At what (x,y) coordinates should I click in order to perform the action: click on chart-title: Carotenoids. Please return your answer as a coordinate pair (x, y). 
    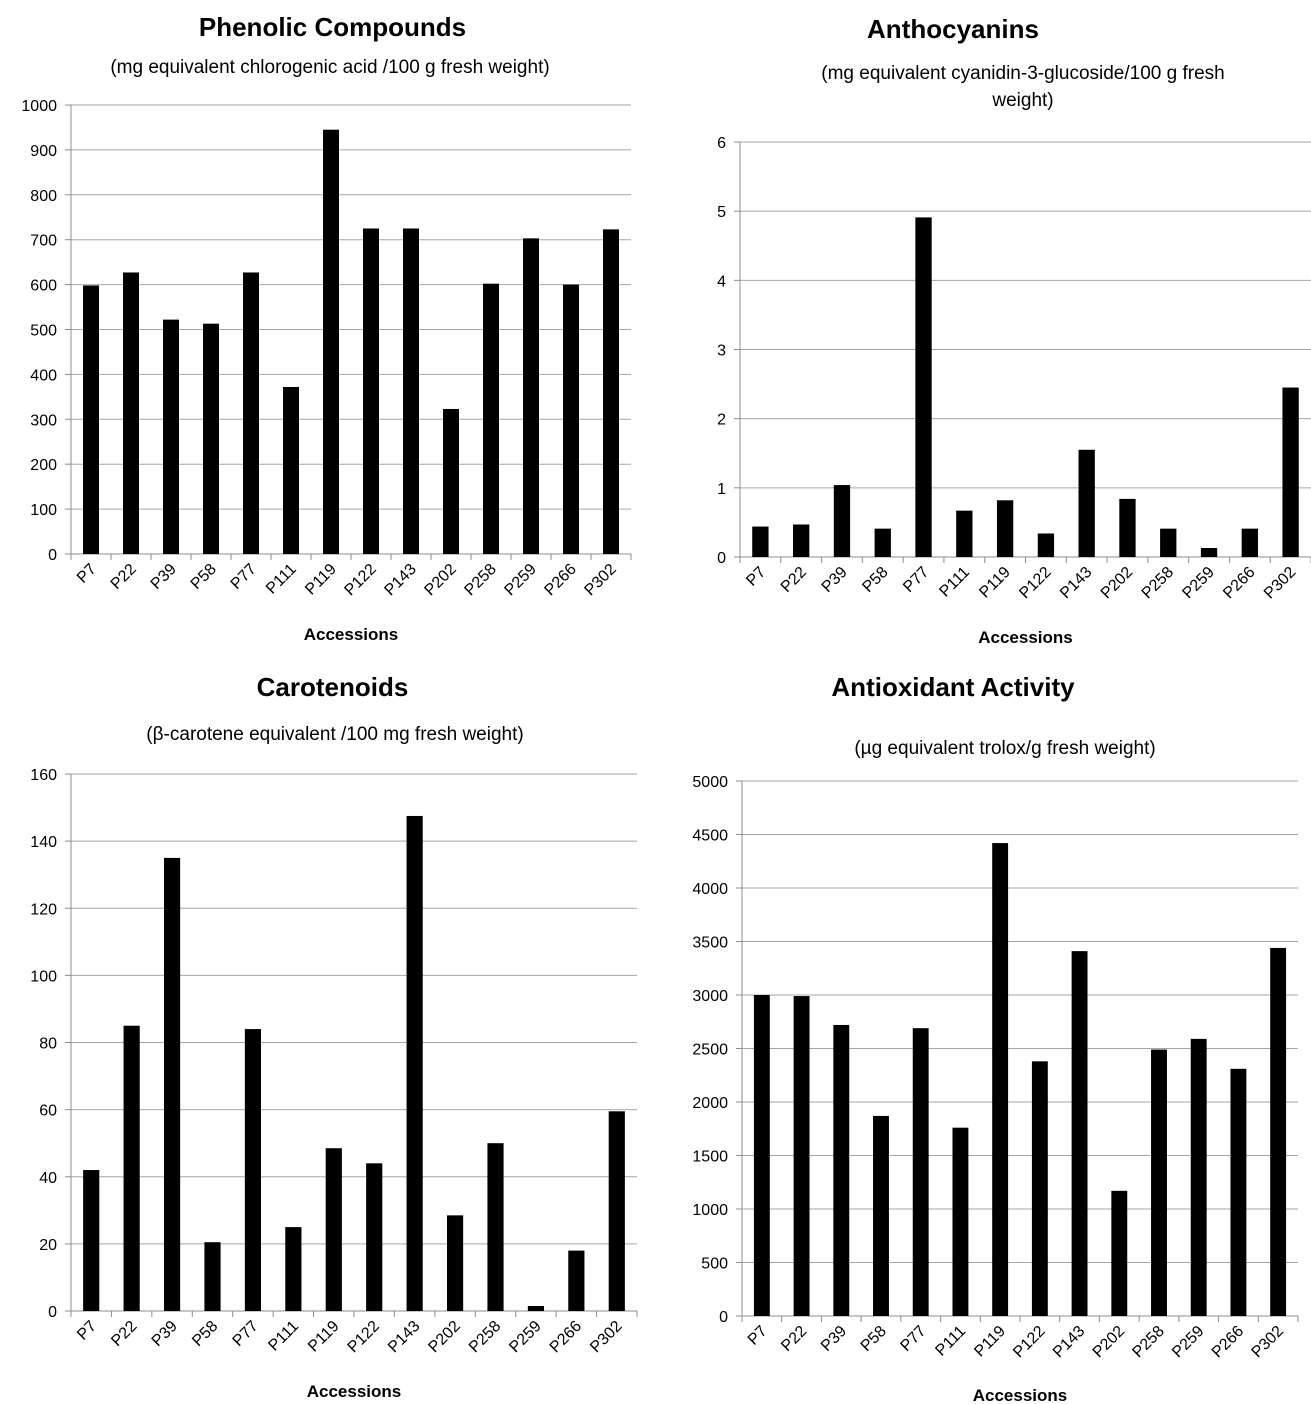
    Looking at the image, I should click on (332, 687).